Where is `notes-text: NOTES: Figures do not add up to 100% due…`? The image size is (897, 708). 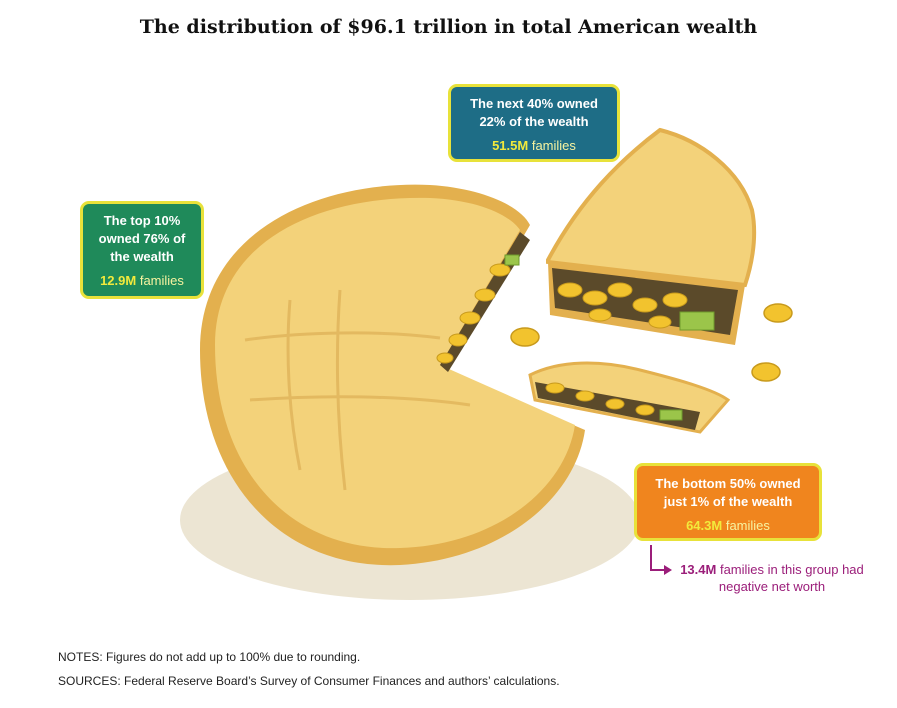
notes-text: NOTES: Figures do not add up to 100% due… is located at coordinates (209, 657).